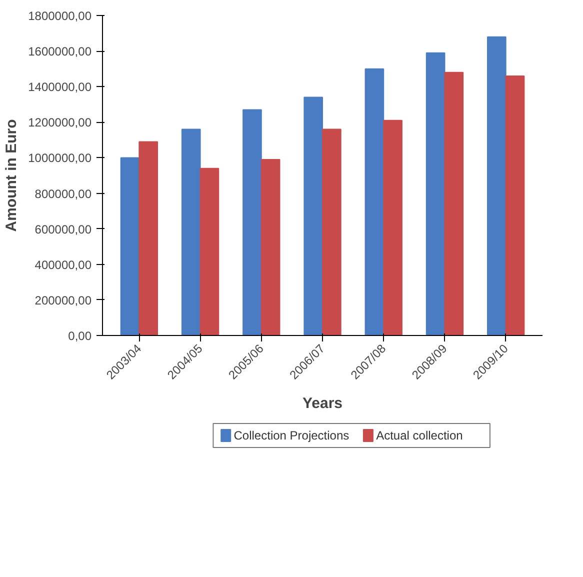 Image resolution: width=583 pixels, height=577 pixels. I want to click on y-tick-label: 1000000,00, so click(60, 158).